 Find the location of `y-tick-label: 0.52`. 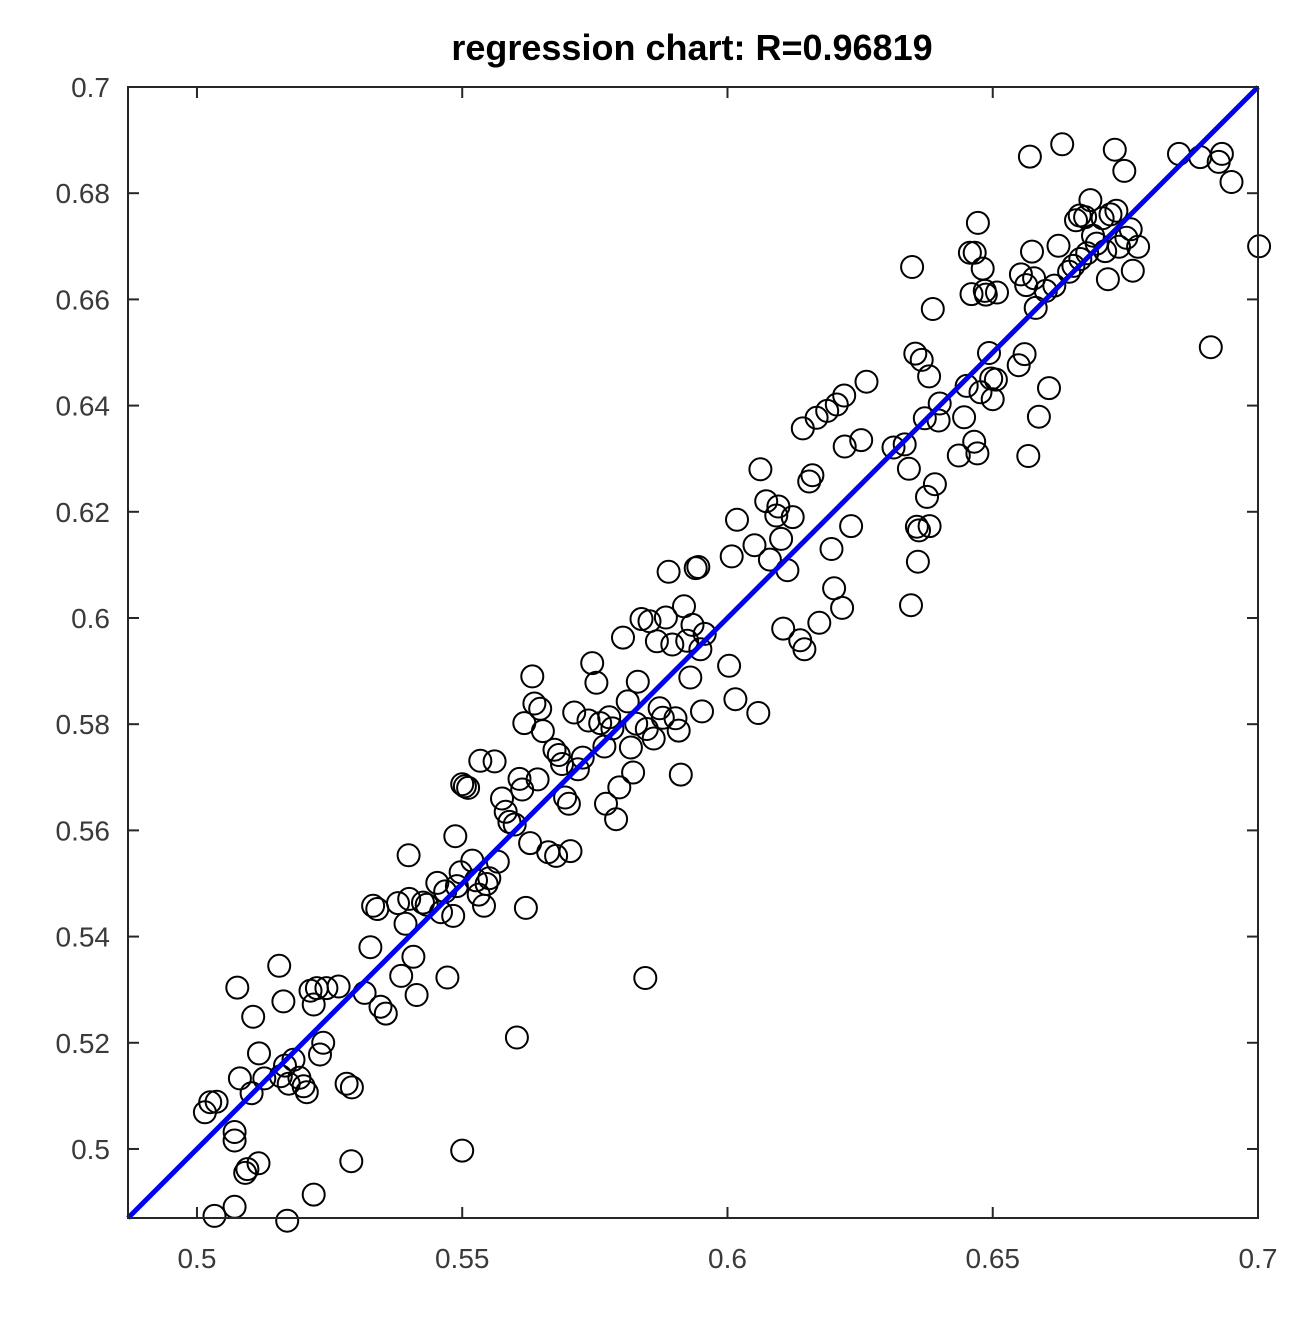

y-tick-label: 0.52 is located at coordinates (83, 1043).